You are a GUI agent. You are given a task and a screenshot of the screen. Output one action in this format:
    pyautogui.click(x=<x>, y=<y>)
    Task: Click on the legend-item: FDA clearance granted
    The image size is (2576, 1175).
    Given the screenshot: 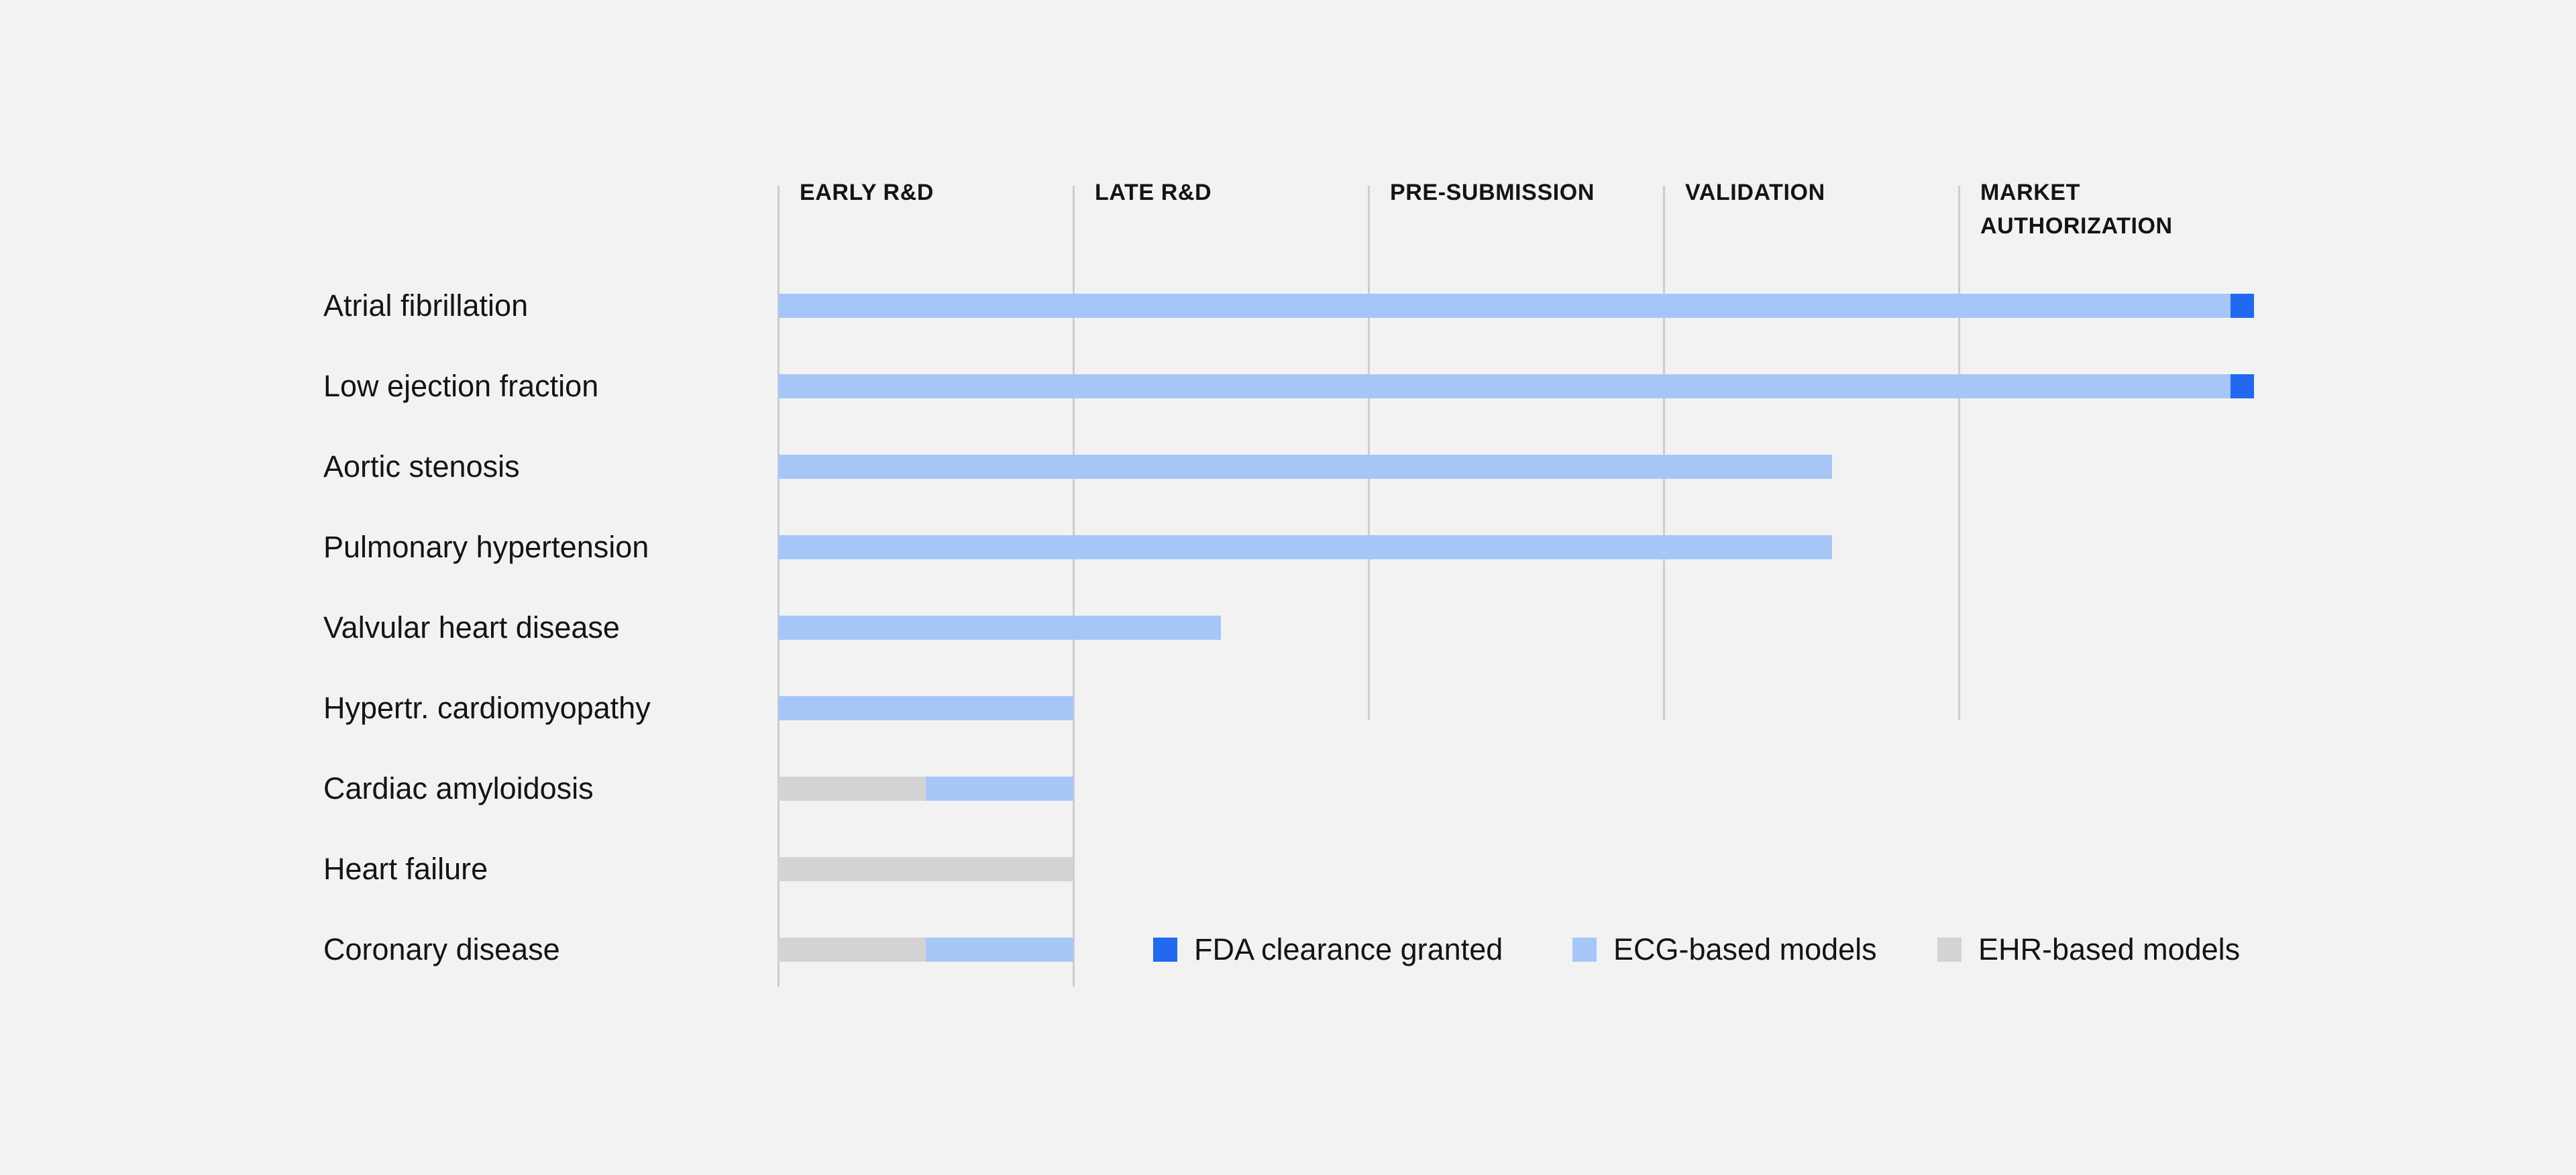 What is the action you would take?
    pyautogui.click(x=1328, y=950)
    